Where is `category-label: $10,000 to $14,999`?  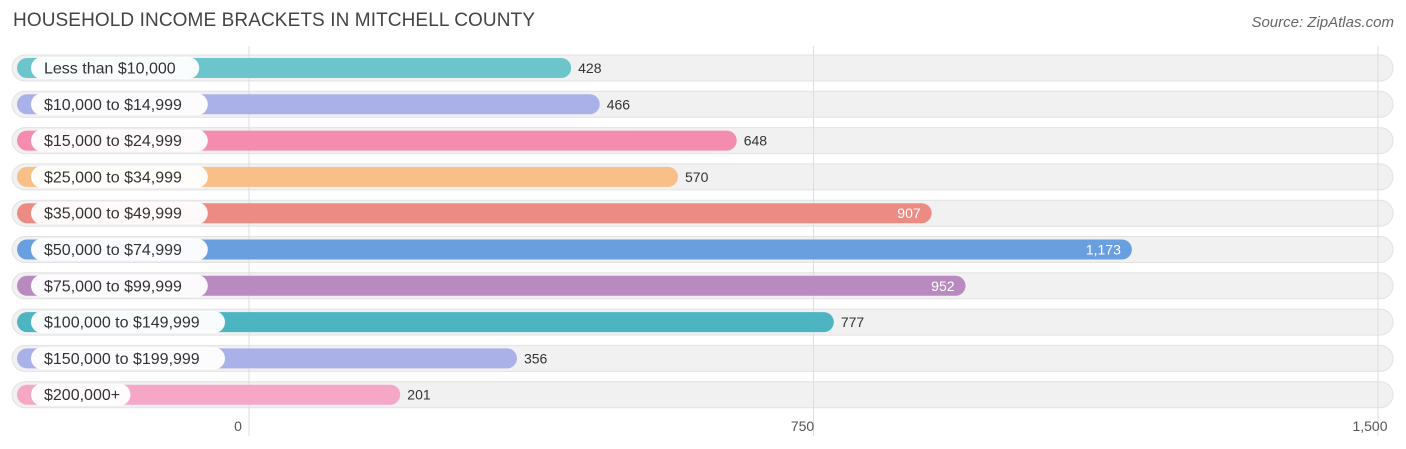 category-label: $10,000 to $14,999 is located at coordinates (113, 105).